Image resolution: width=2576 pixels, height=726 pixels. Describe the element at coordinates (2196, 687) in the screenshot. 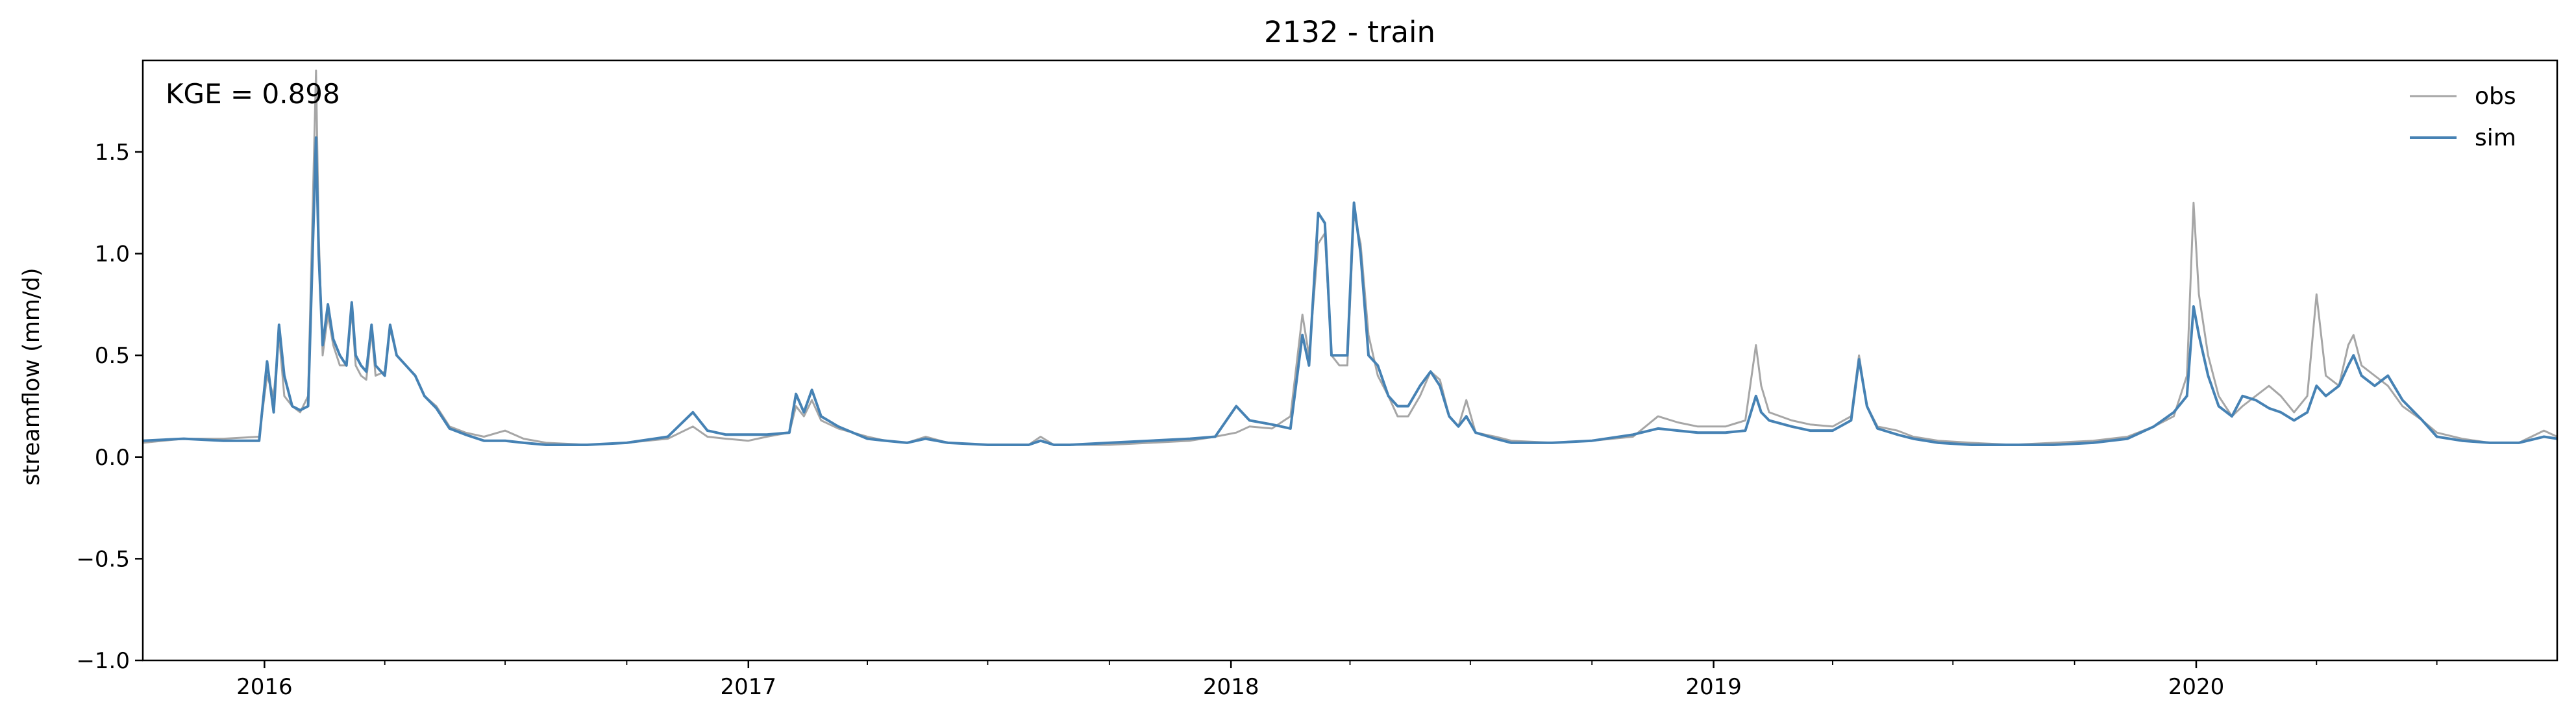

I see `x-tick-label: 2020` at that location.